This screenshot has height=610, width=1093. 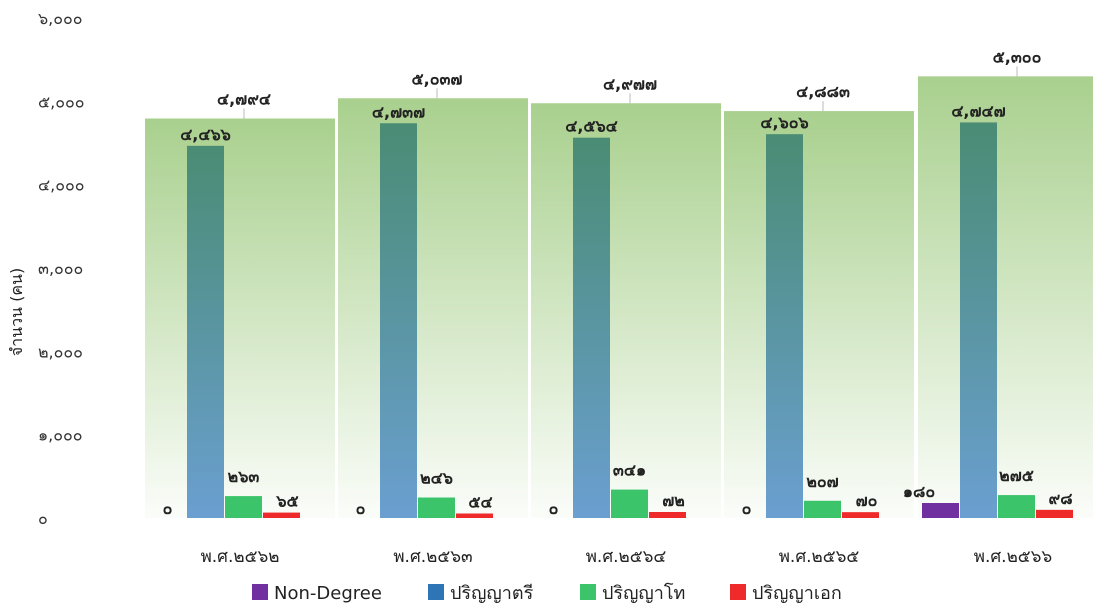 What do you see at coordinates (1060, 498) in the screenshot?
I see `data-label: ๙๘` at bounding box center [1060, 498].